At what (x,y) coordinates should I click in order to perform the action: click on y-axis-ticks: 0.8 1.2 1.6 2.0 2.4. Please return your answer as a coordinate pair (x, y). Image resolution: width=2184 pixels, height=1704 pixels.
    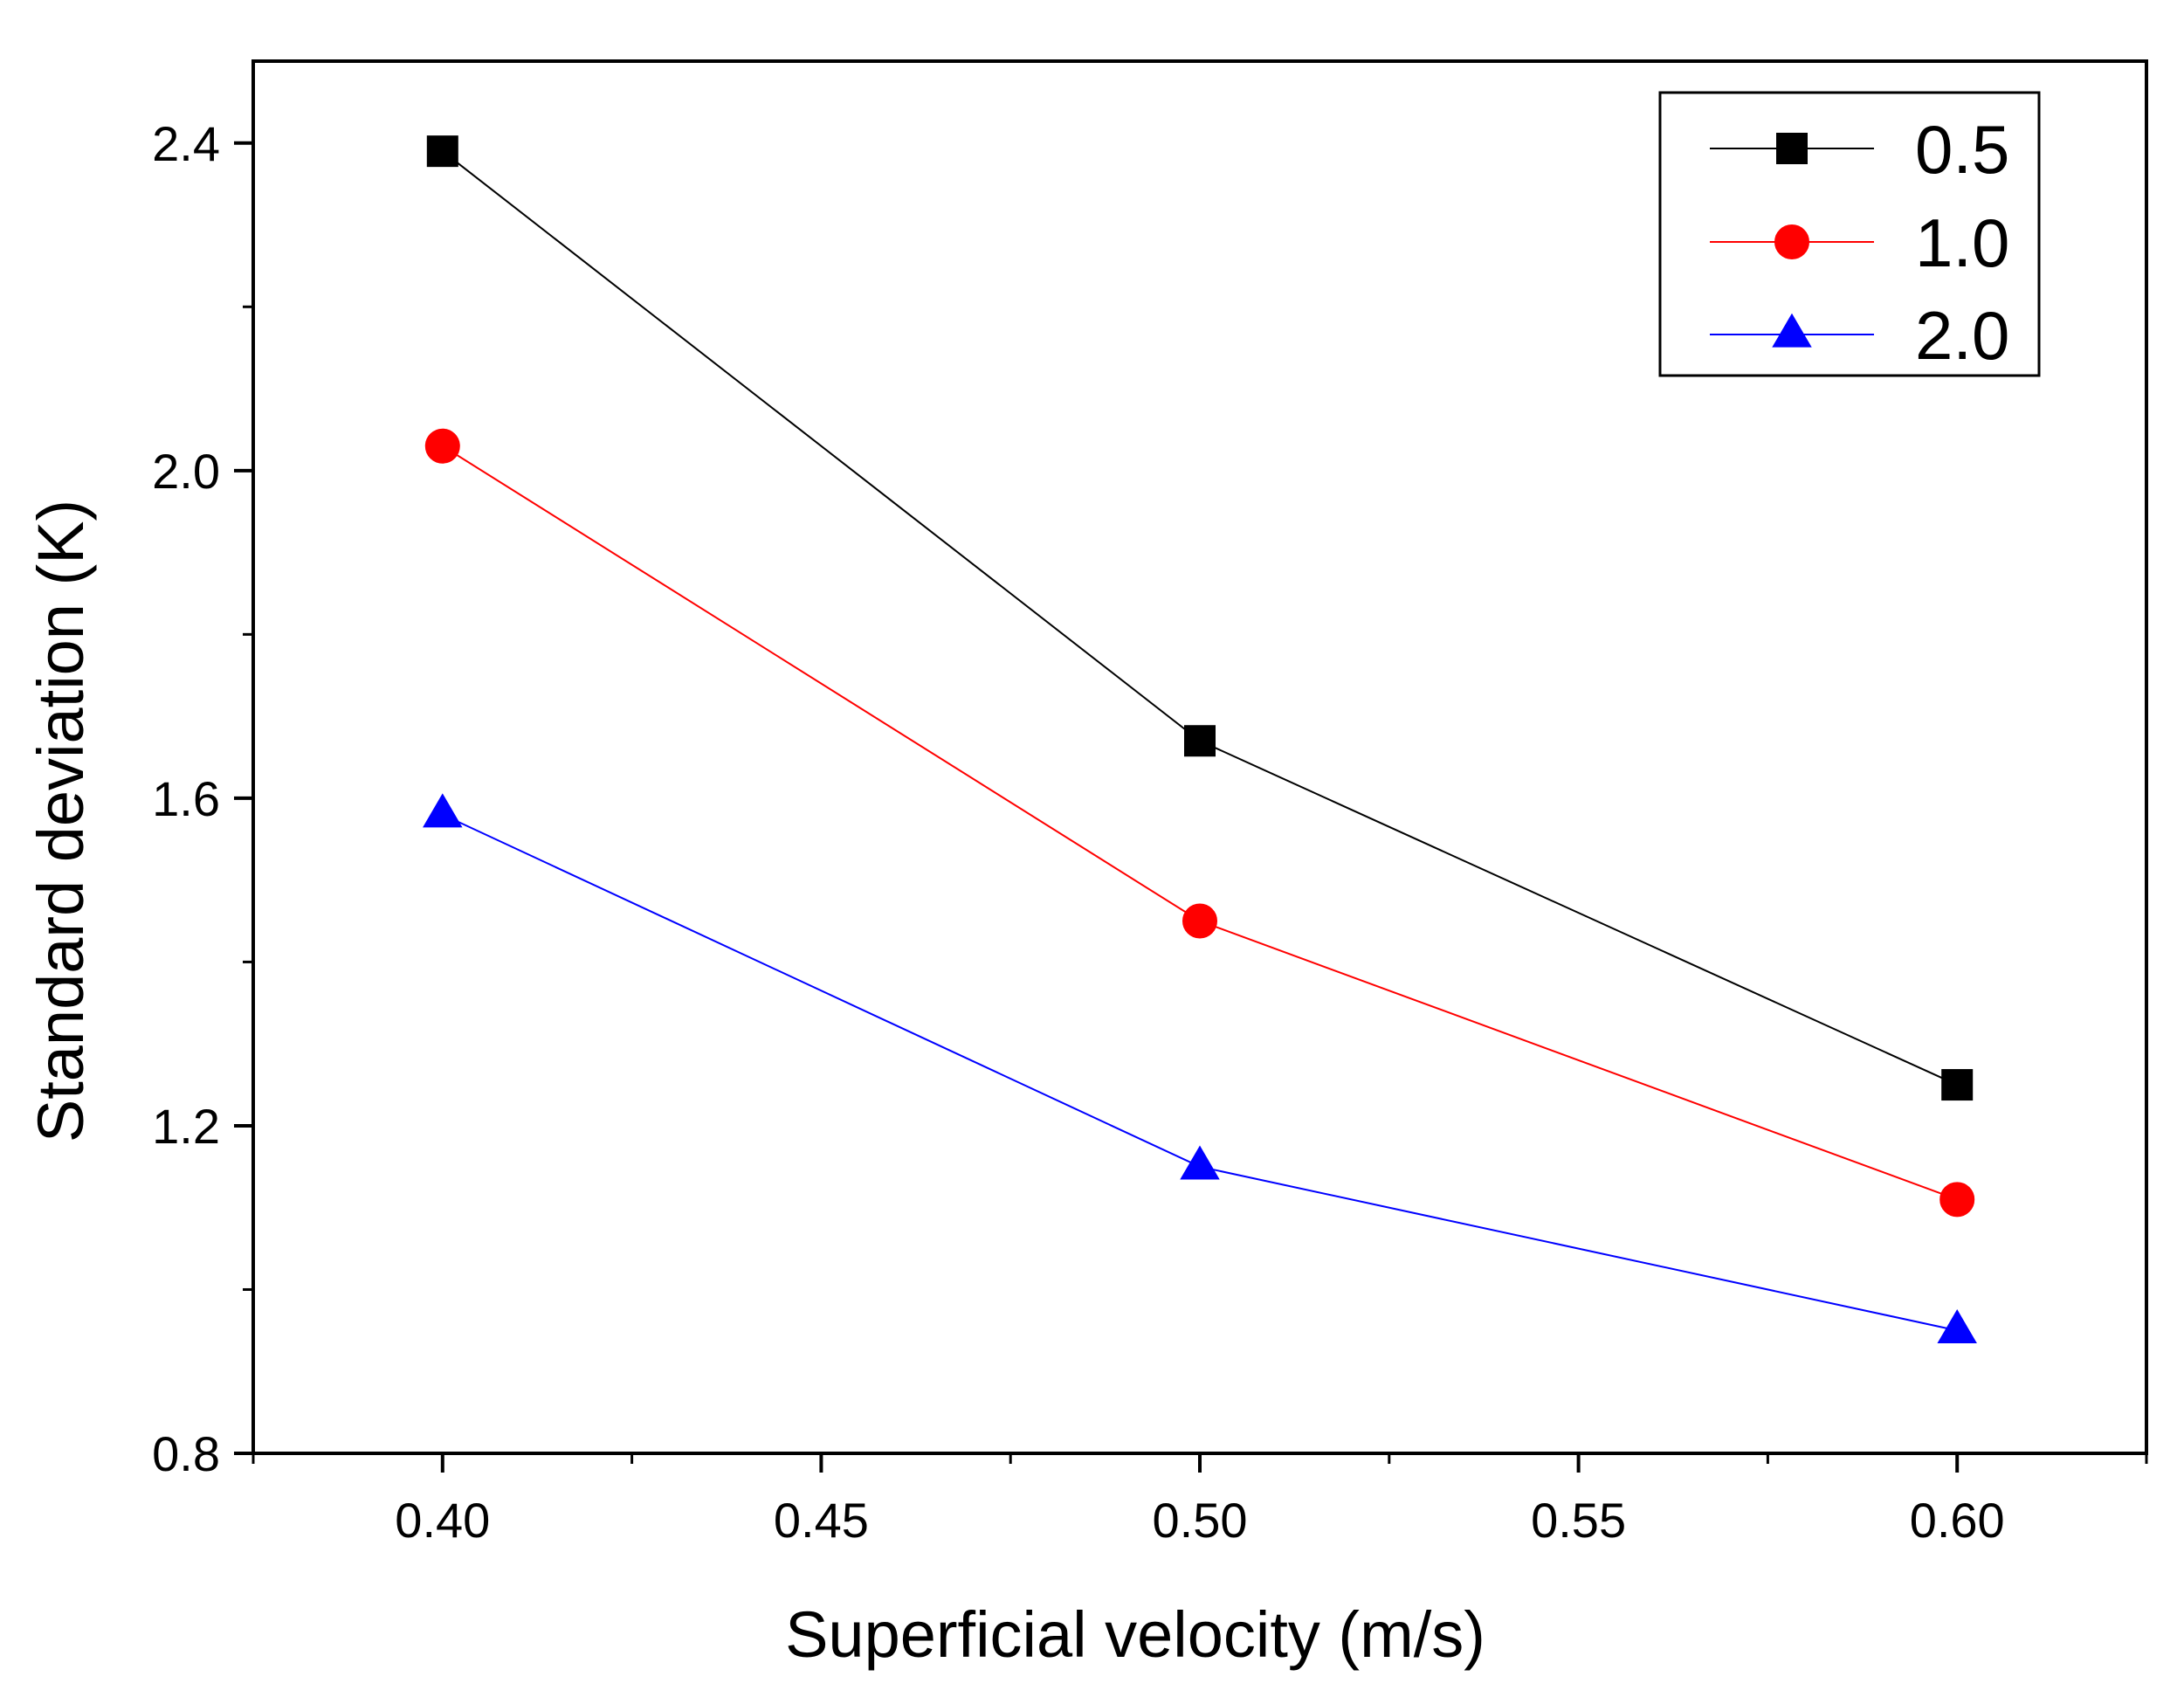
    Looking at the image, I should click on (202, 798).